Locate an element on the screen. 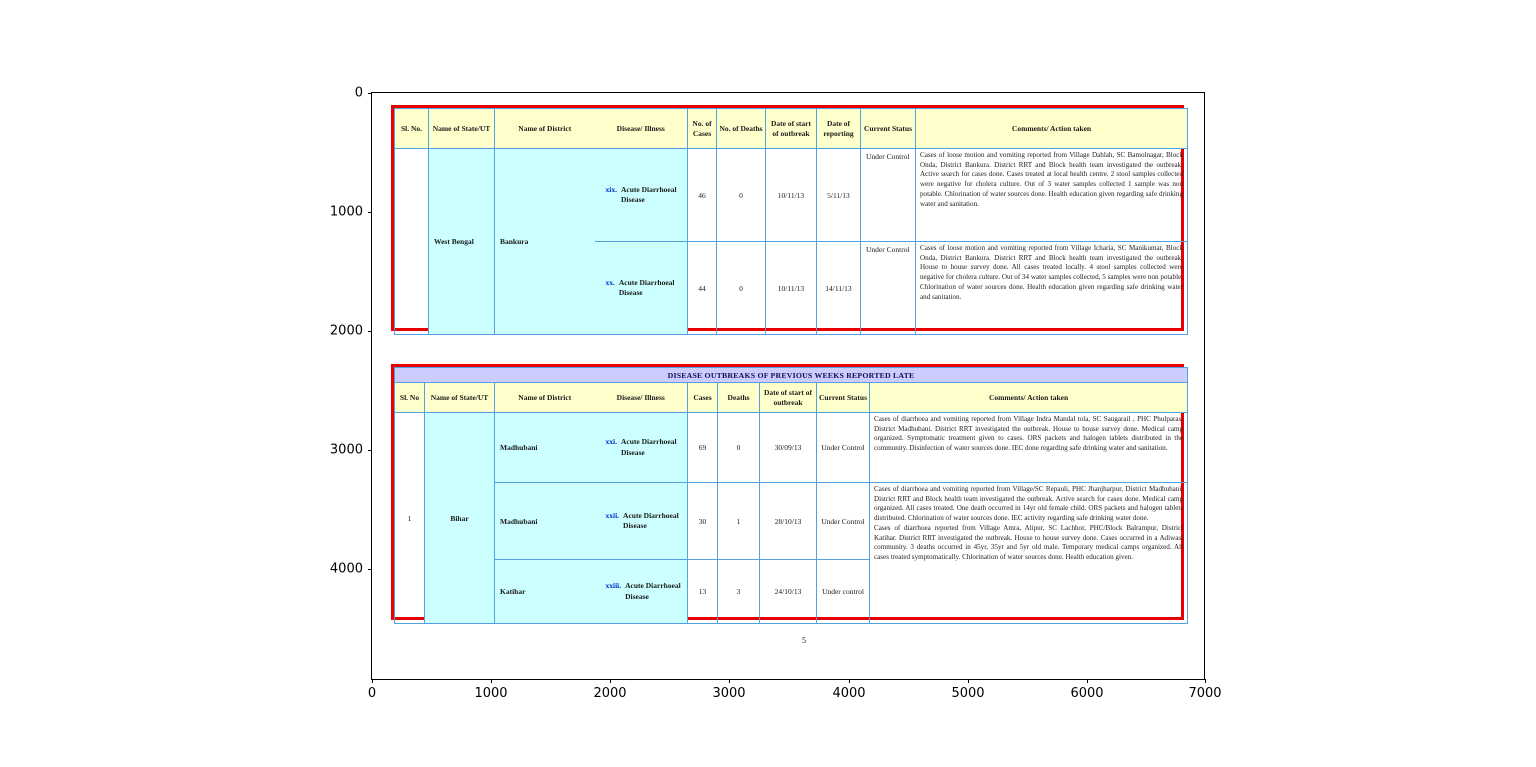 Image resolution: width=1536 pixels, height=767 pixels. x-tick-label: 5000 is located at coordinates (968, 693).